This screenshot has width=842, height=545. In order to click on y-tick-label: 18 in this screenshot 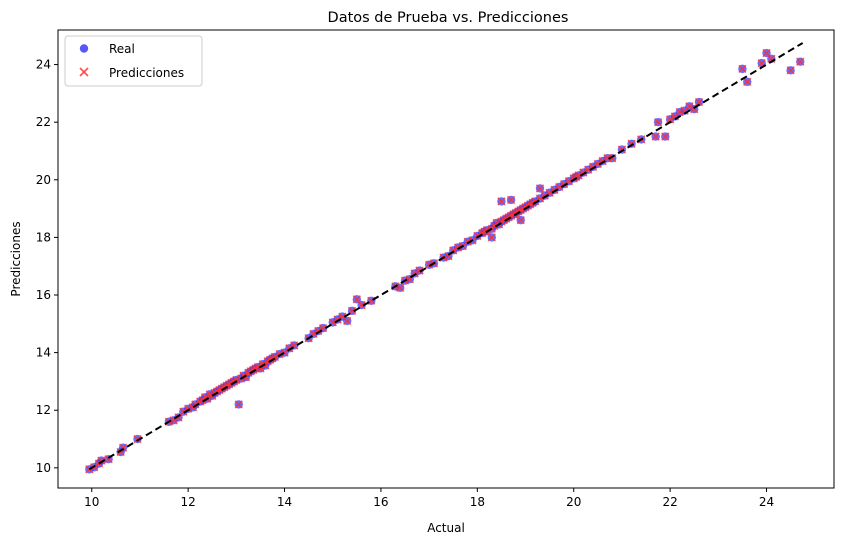, I will do `click(43, 237)`.